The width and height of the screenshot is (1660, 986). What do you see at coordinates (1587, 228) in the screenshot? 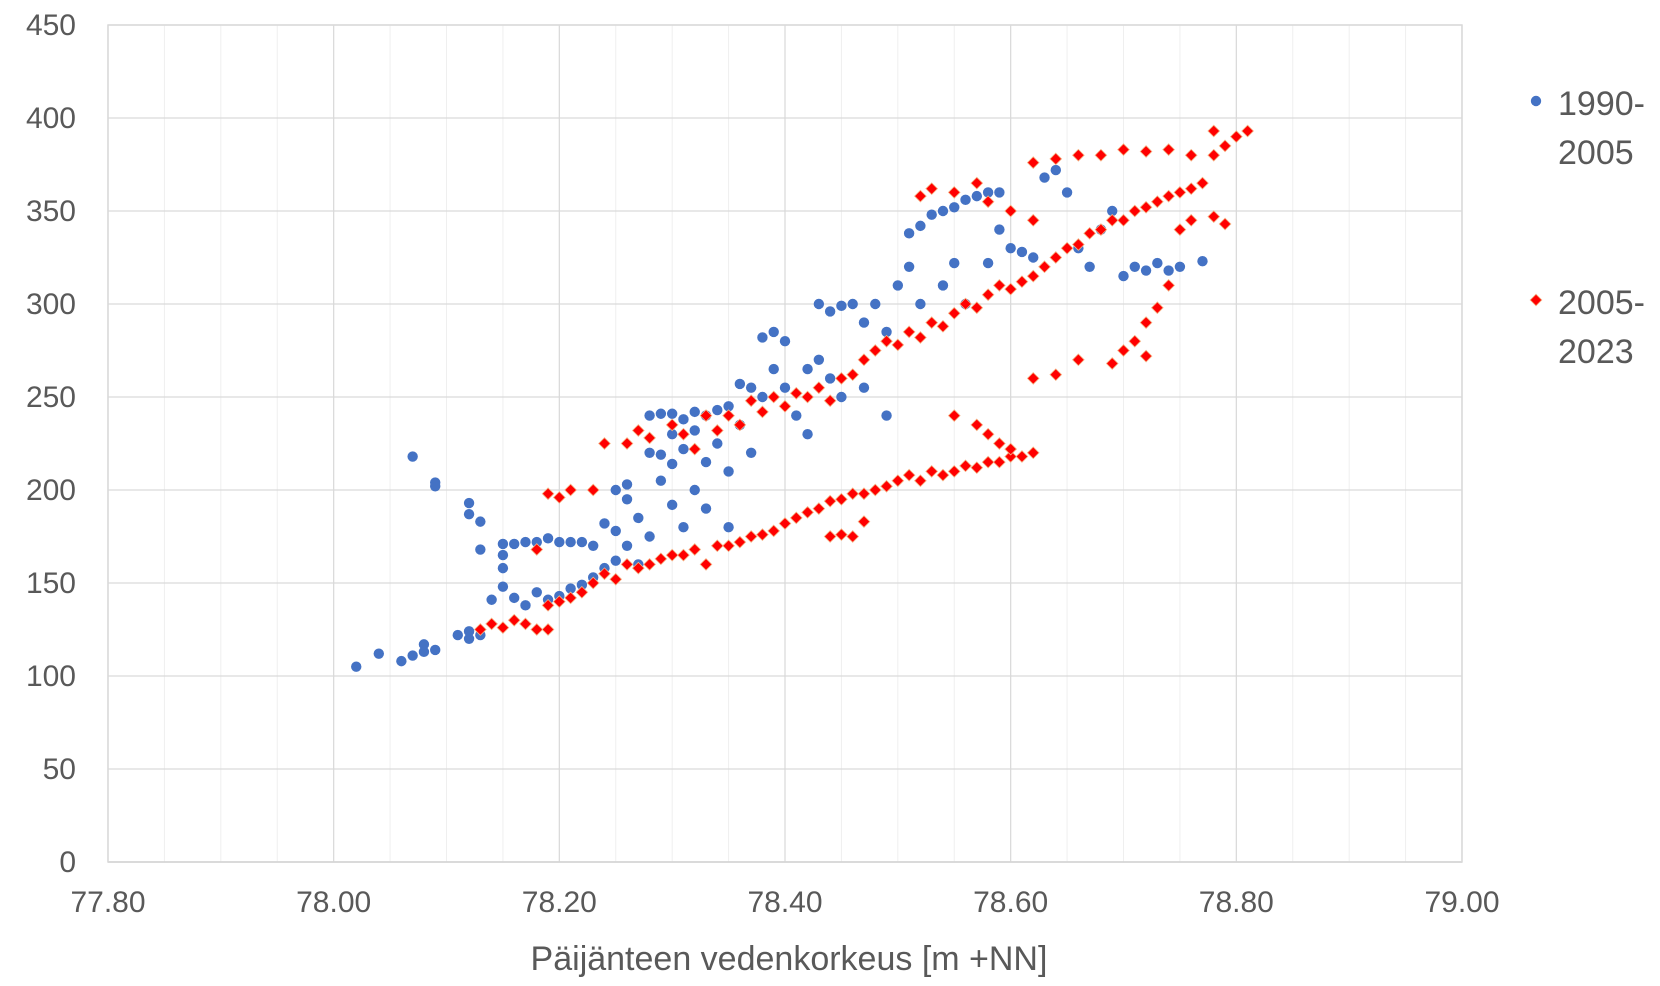
I see `legend: 1990- 2005 2005- 2023` at bounding box center [1587, 228].